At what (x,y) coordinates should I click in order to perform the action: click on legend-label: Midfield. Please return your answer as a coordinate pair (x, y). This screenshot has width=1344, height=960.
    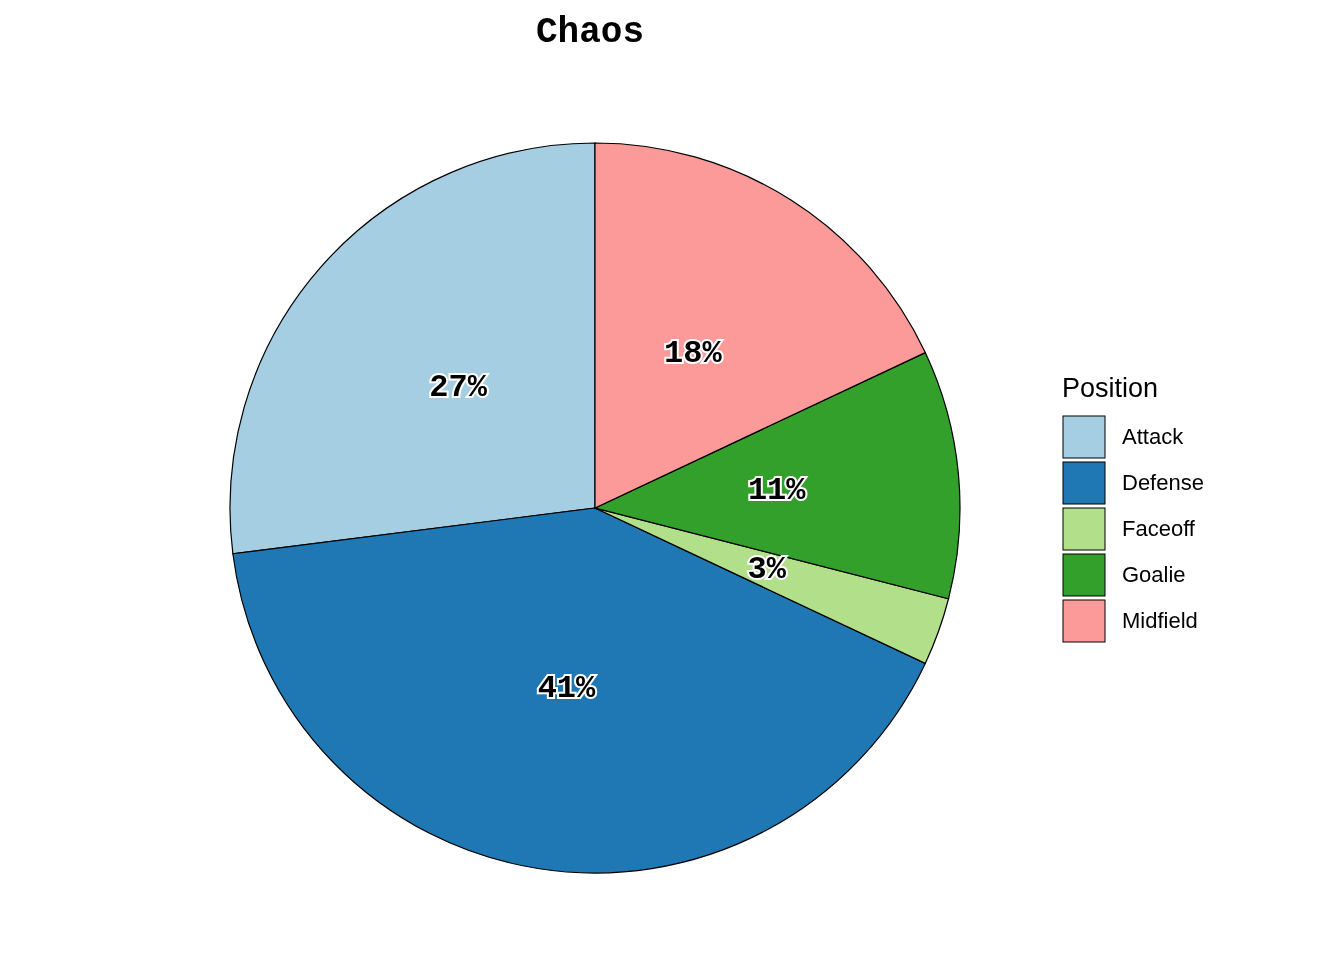
    Looking at the image, I should click on (1160, 621).